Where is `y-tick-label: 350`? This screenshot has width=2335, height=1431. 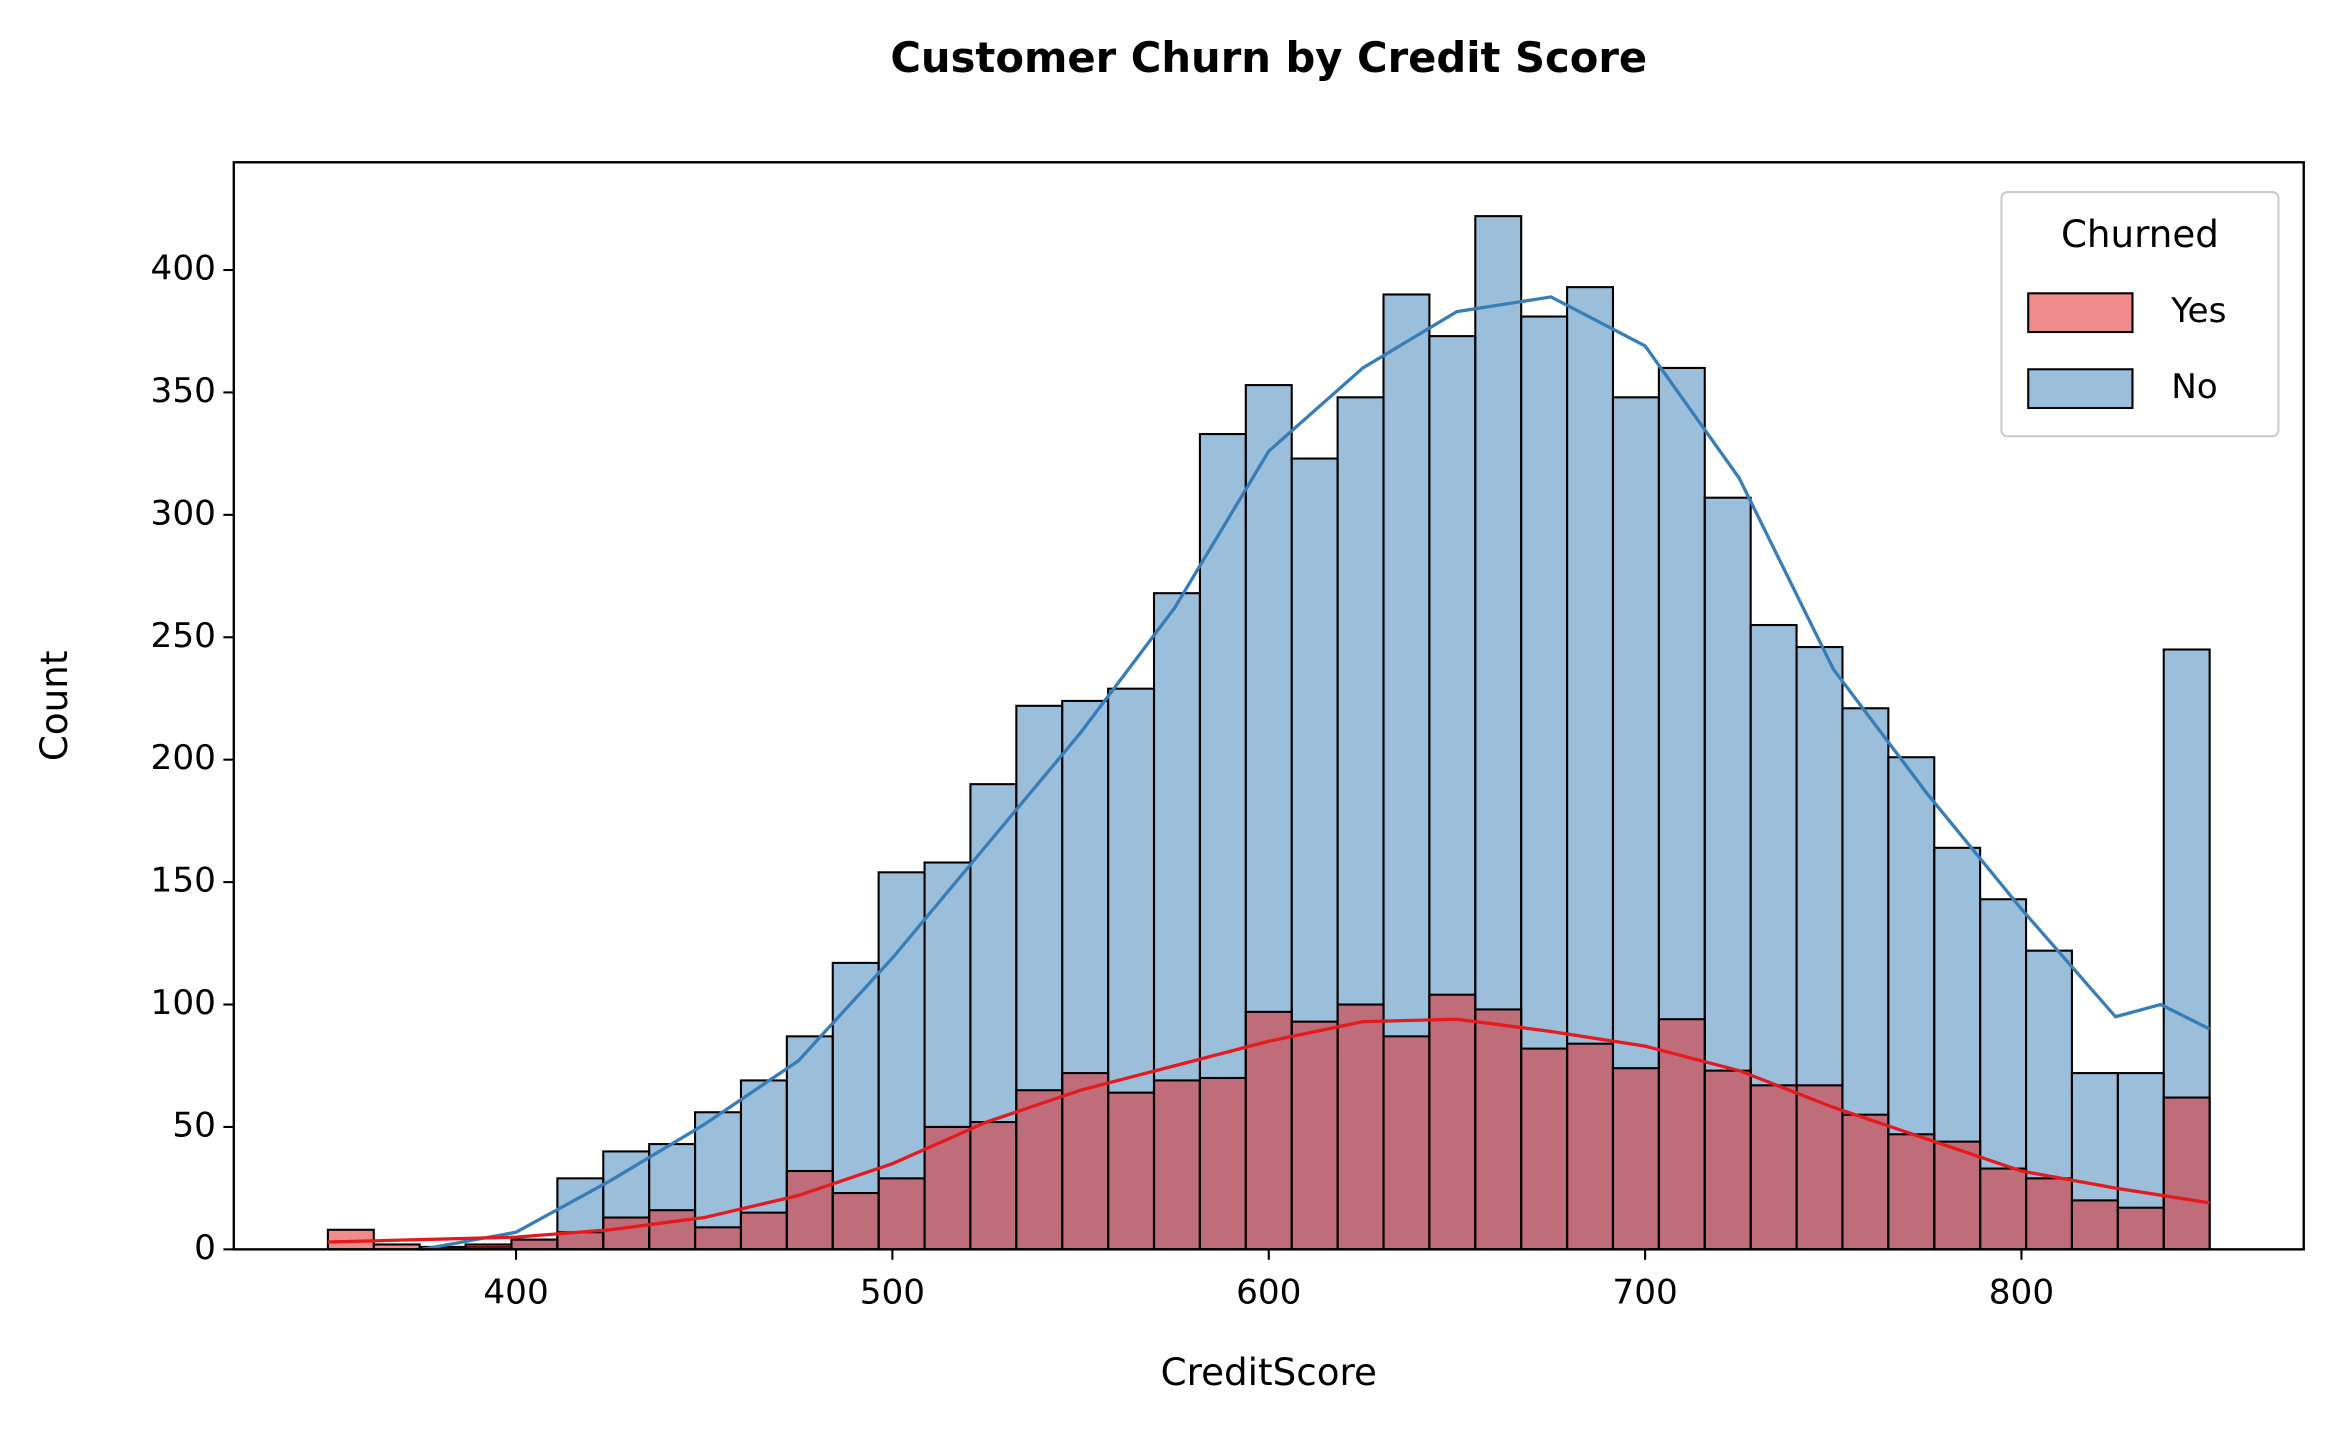
y-tick-label: 350 is located at coordinates (183, 391).